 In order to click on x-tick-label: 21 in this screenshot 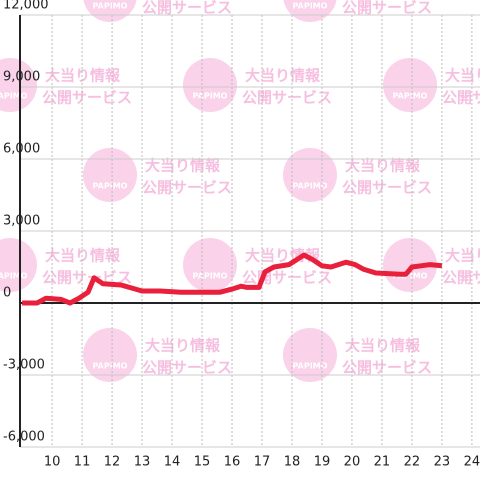, I will do `click(382, 462)`.